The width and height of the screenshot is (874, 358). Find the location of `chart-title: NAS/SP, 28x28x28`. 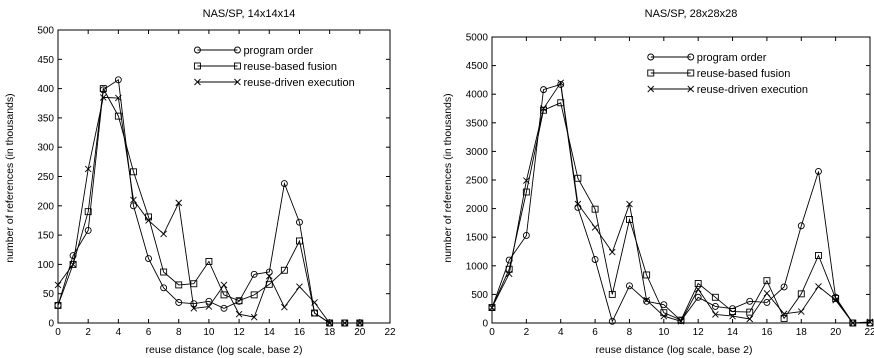

chart-title: NAS/SP, 28x28x28 is located at coordinates (691, 14).